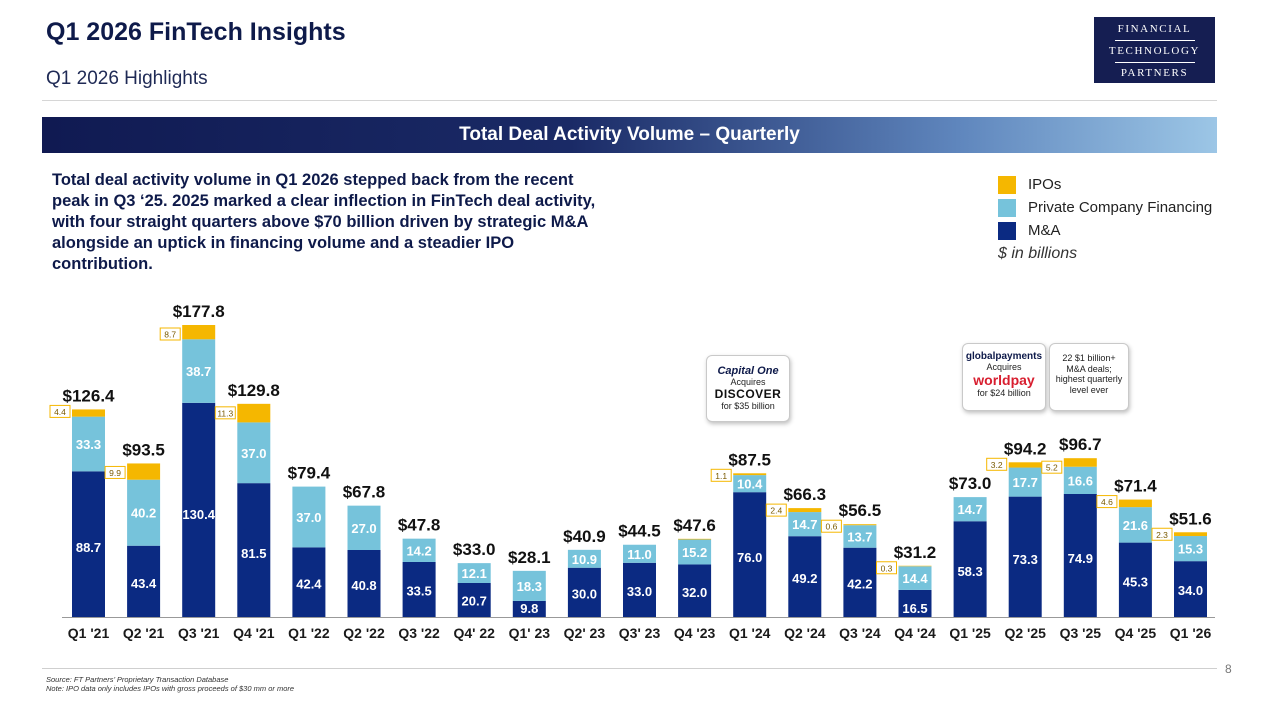  What do you see at coordinates (1154, 62) in the screenshot?
I see `logo-divider` at bounding box center [1154, 62].